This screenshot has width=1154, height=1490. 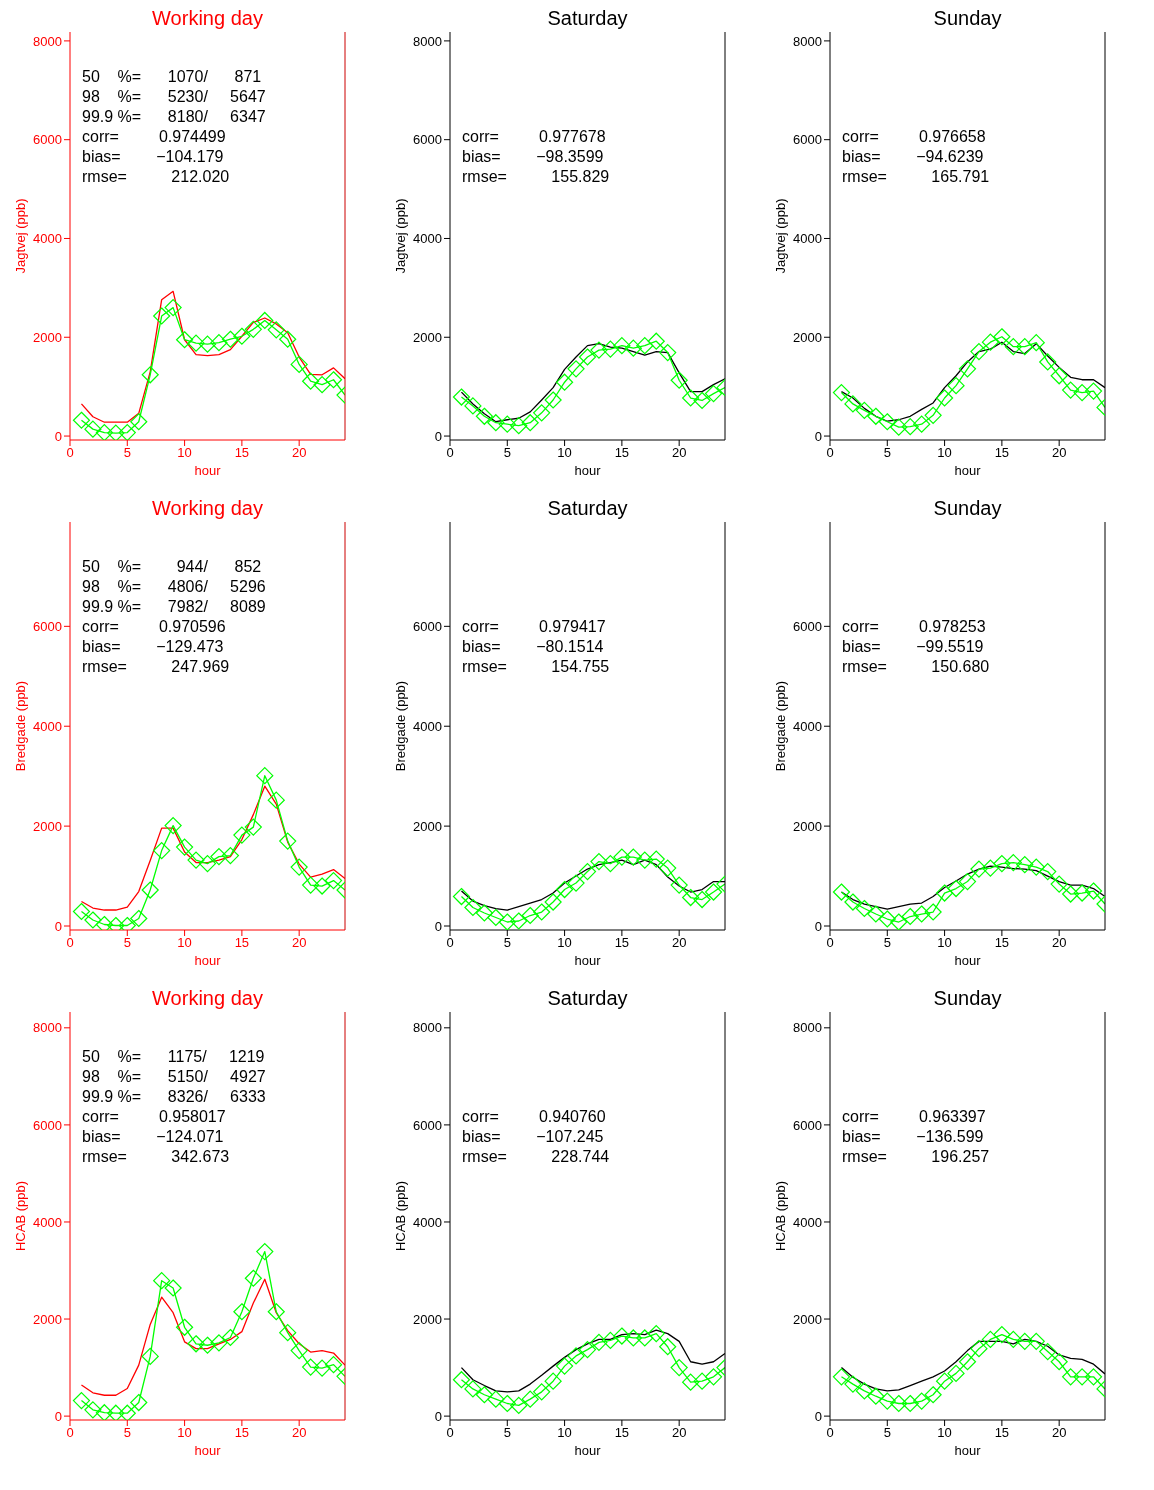 What do you see at coordinates (154, 627) in the screenshot?
I see `annotation: corr= 0.970596` at bounding box center [154, 627].